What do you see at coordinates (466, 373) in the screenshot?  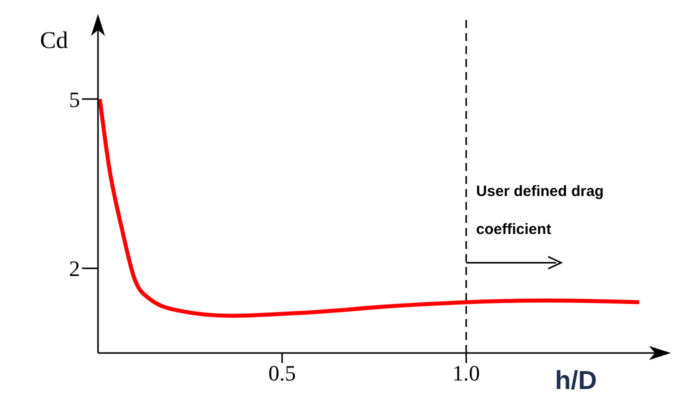 I see `x-tick-label: 1.0` at bounding box center [466, 373].